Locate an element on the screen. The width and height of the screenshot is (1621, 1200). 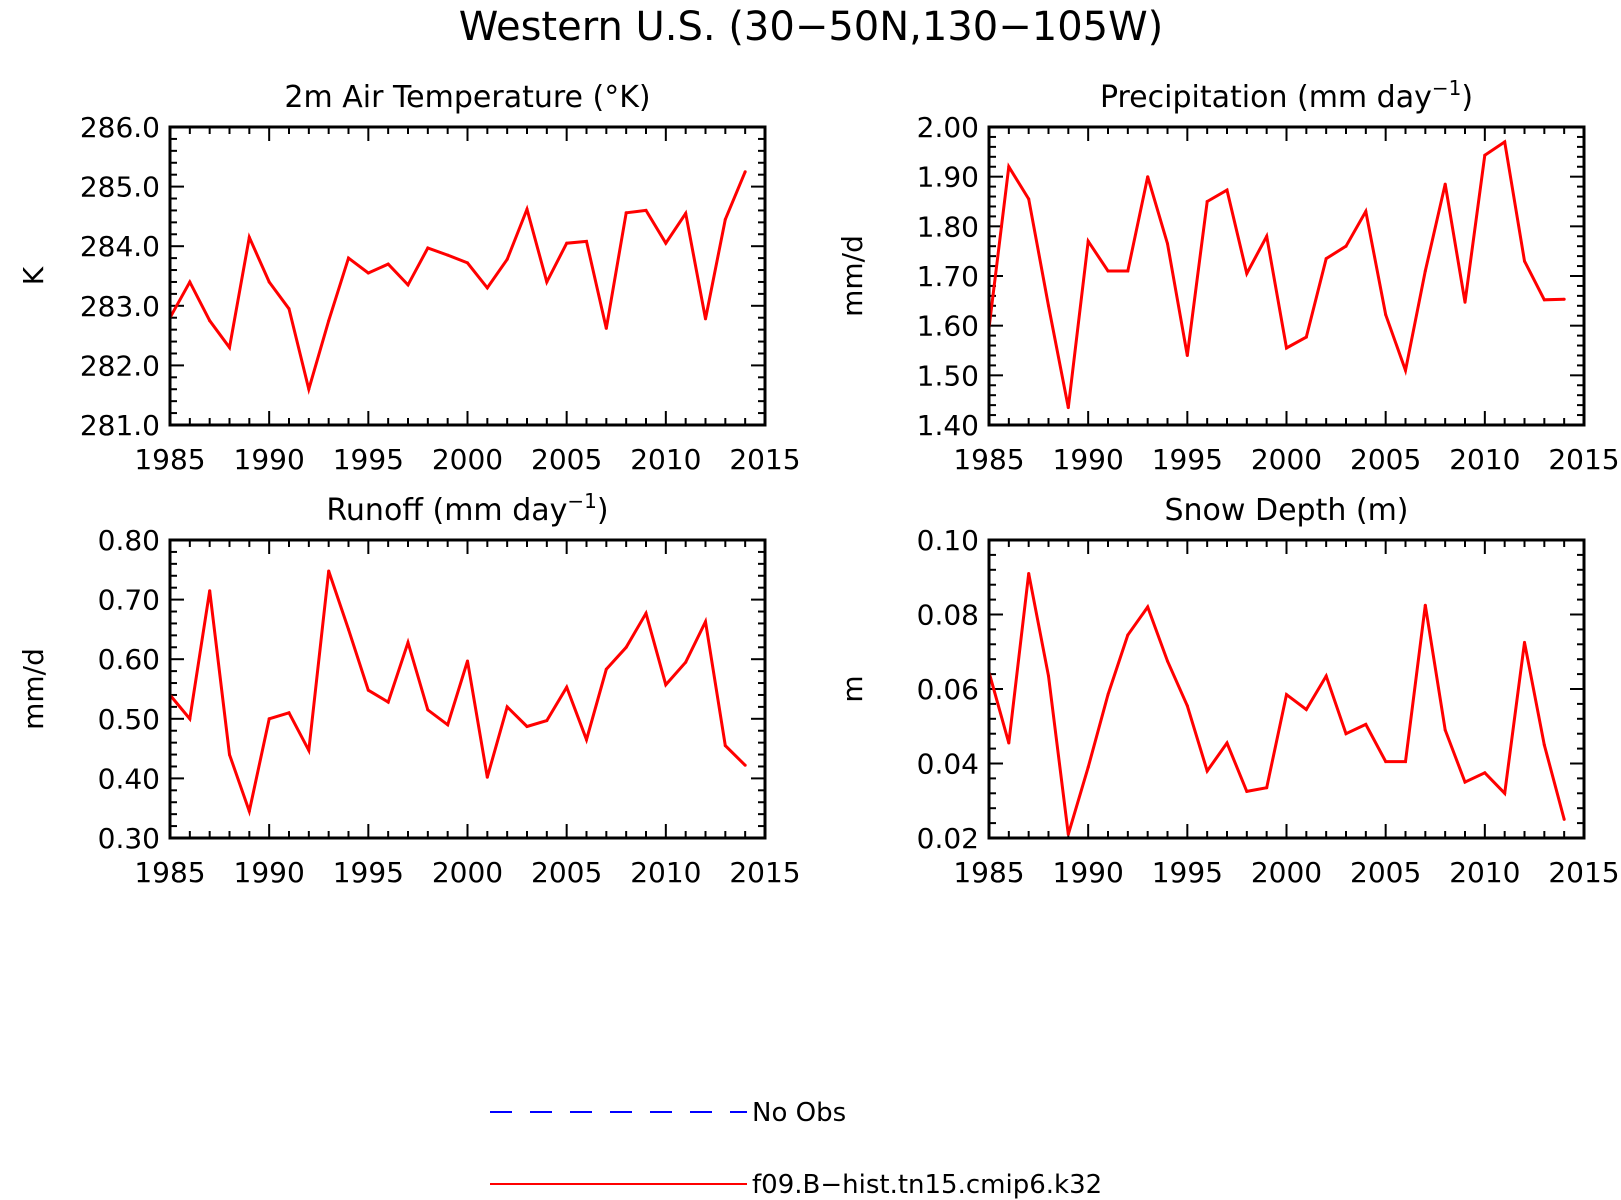
snow-depth-xtick-label: 1990 is located at coordinates (1088, 872).